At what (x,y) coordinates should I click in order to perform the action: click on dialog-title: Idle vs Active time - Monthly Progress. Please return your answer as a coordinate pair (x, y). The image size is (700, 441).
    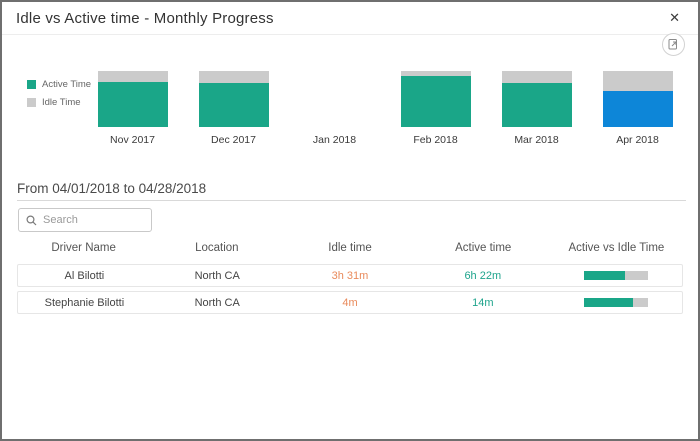
    Looking at the image, I should click on (145, 18).